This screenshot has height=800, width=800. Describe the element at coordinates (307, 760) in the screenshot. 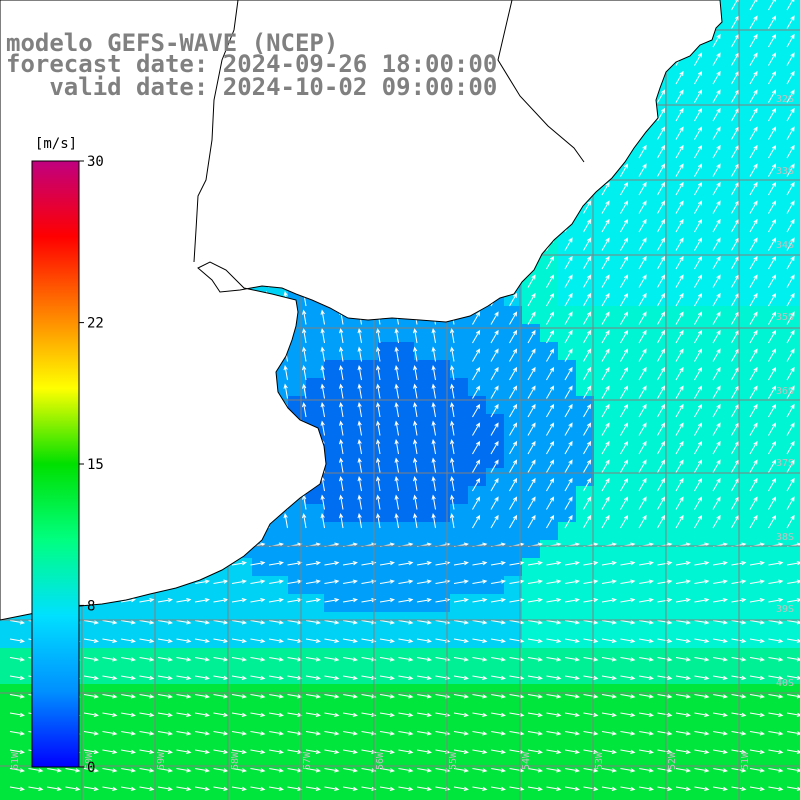

I see `lon-label: 57W` at that location.